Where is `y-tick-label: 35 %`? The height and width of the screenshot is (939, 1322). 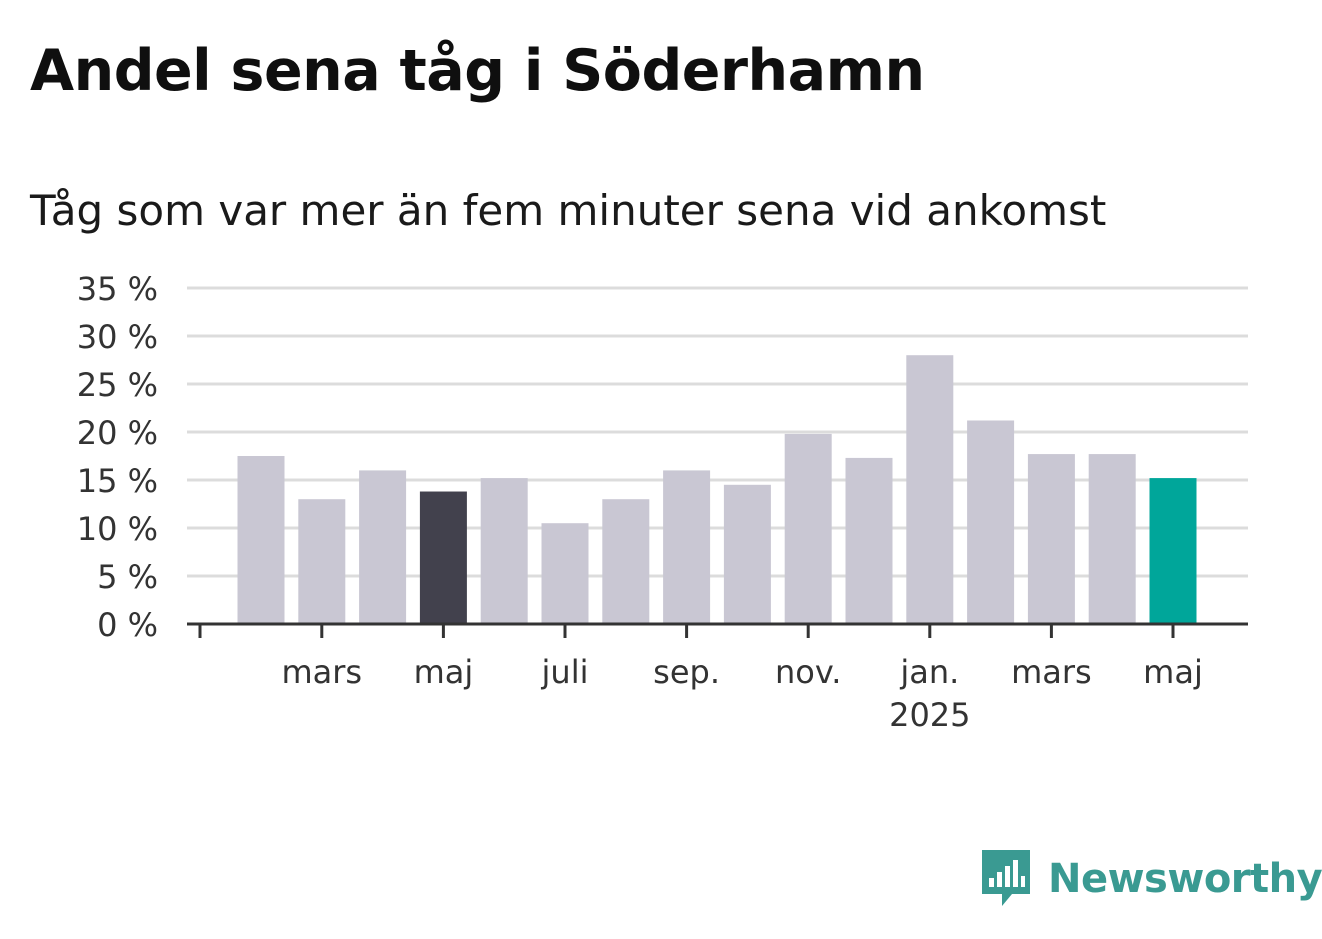 y-tick-label: 35 % is located at coordinates (117, 289).